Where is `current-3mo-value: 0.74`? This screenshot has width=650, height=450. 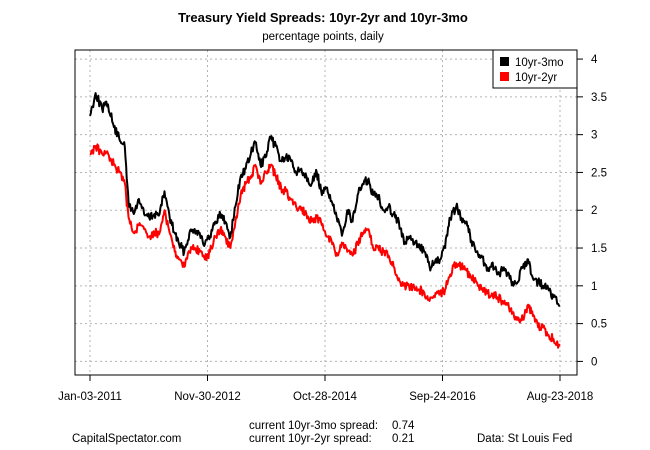 current-3mo-value: 0.74 is located at coordinates (403, 426).